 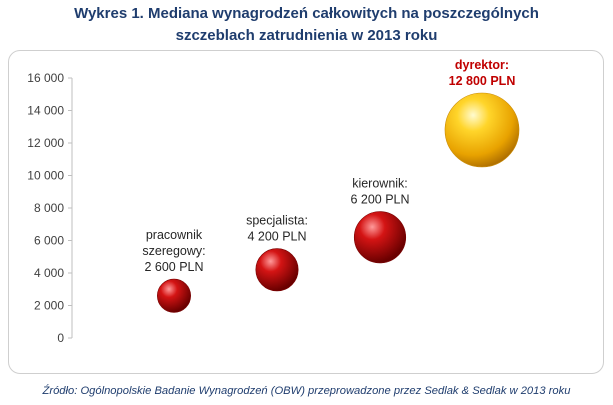 What do you see at coordinates (379, 199) in the screenshot?
I see `data-label: 6 200 PLN` at bounding box center [379, 199].